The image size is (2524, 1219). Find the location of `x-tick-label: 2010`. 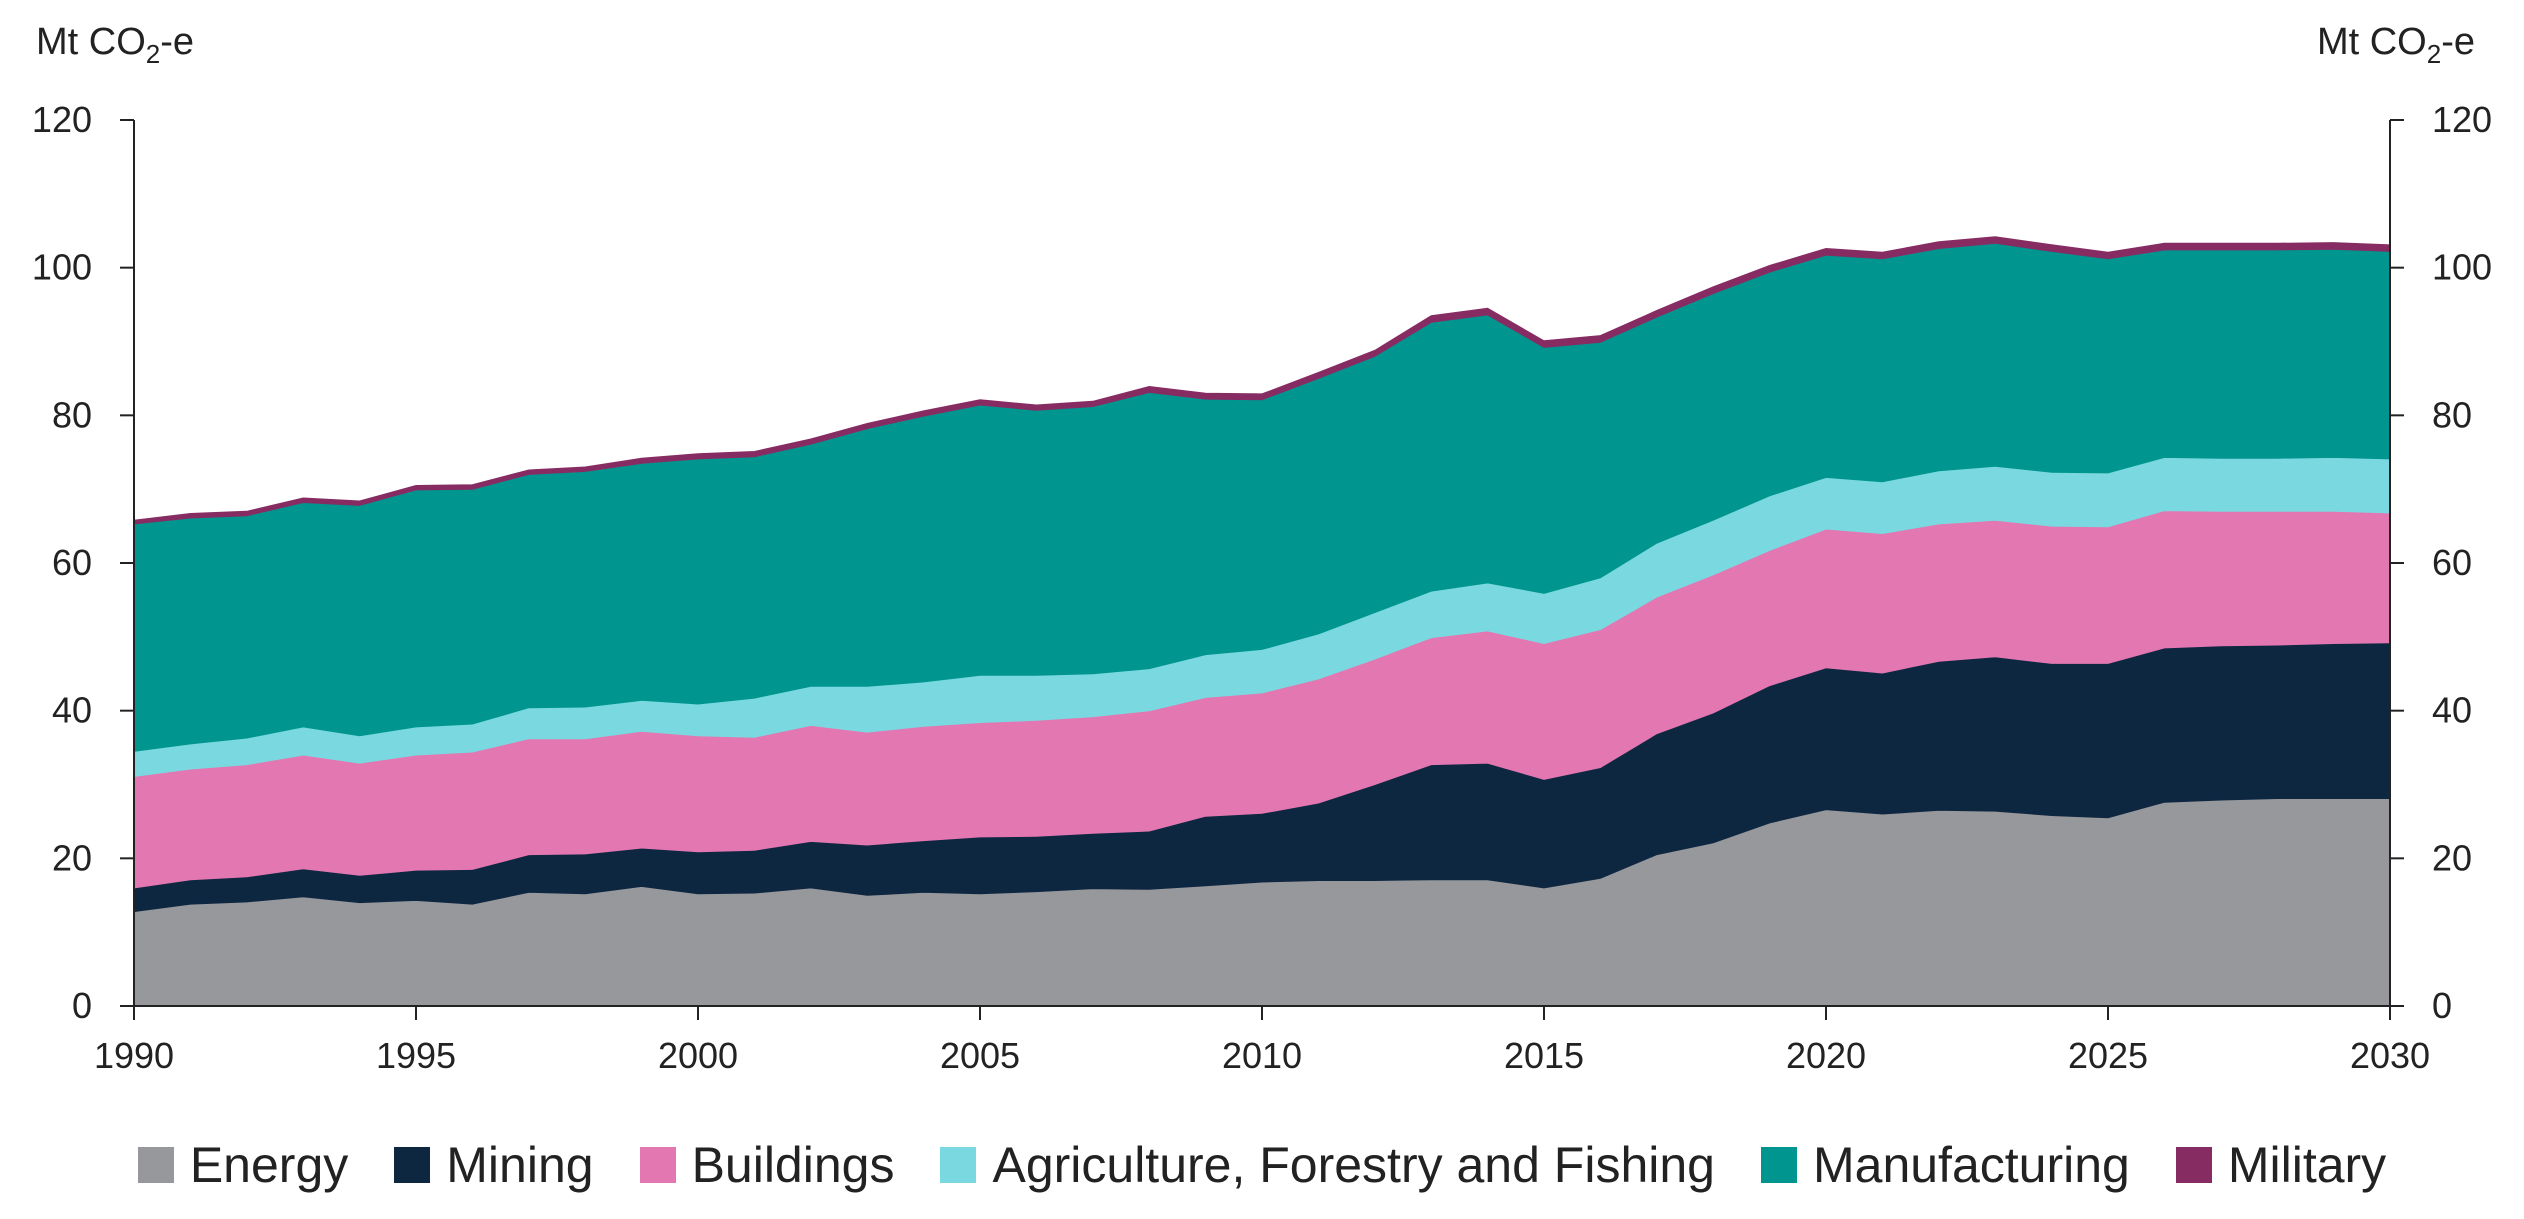

x-tick-label: 2010 is located at coordinates (1262, 1055).